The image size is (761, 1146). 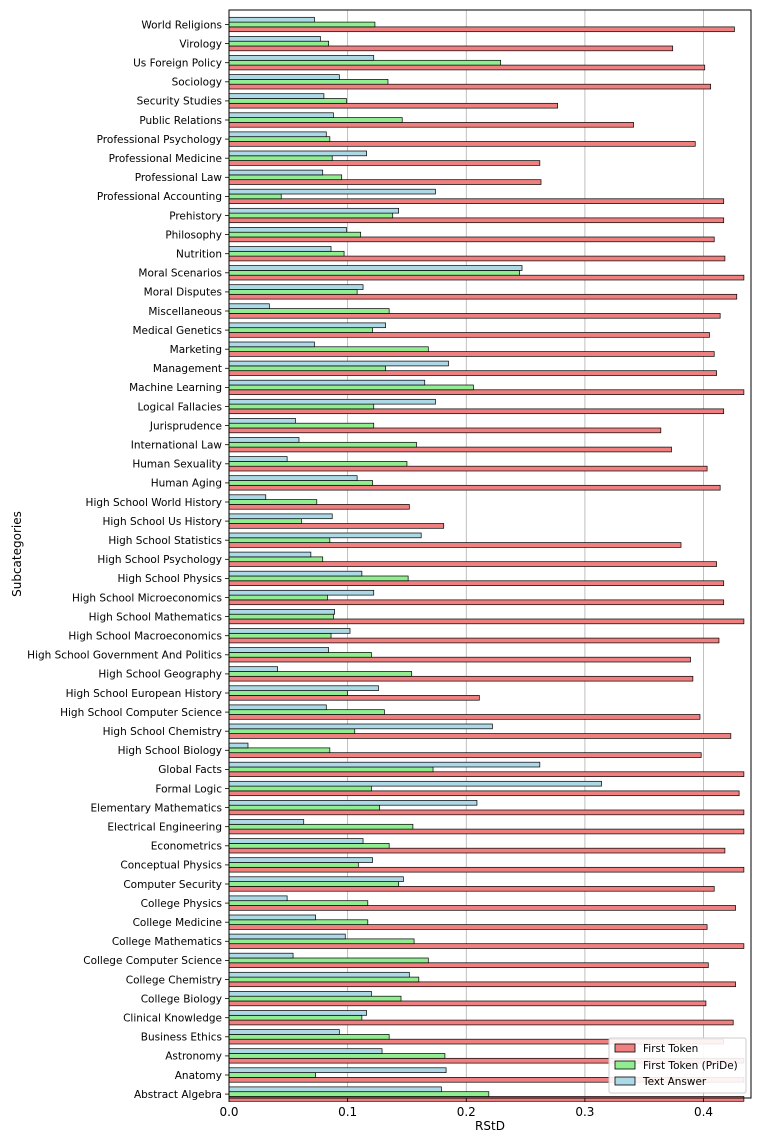 What do you see at coordinates (272, 917) in the screenshot?
I see `bar-text-answer-college-medicine` at bounding box center [272, 917].